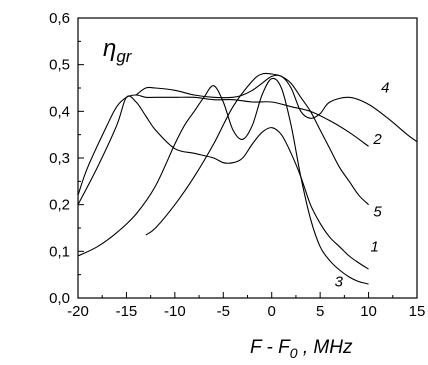 The image size is (428, 365). Describe the element at coordinates (223, 311) in the screenshot. I see `x-tick-label: -5` at that location.